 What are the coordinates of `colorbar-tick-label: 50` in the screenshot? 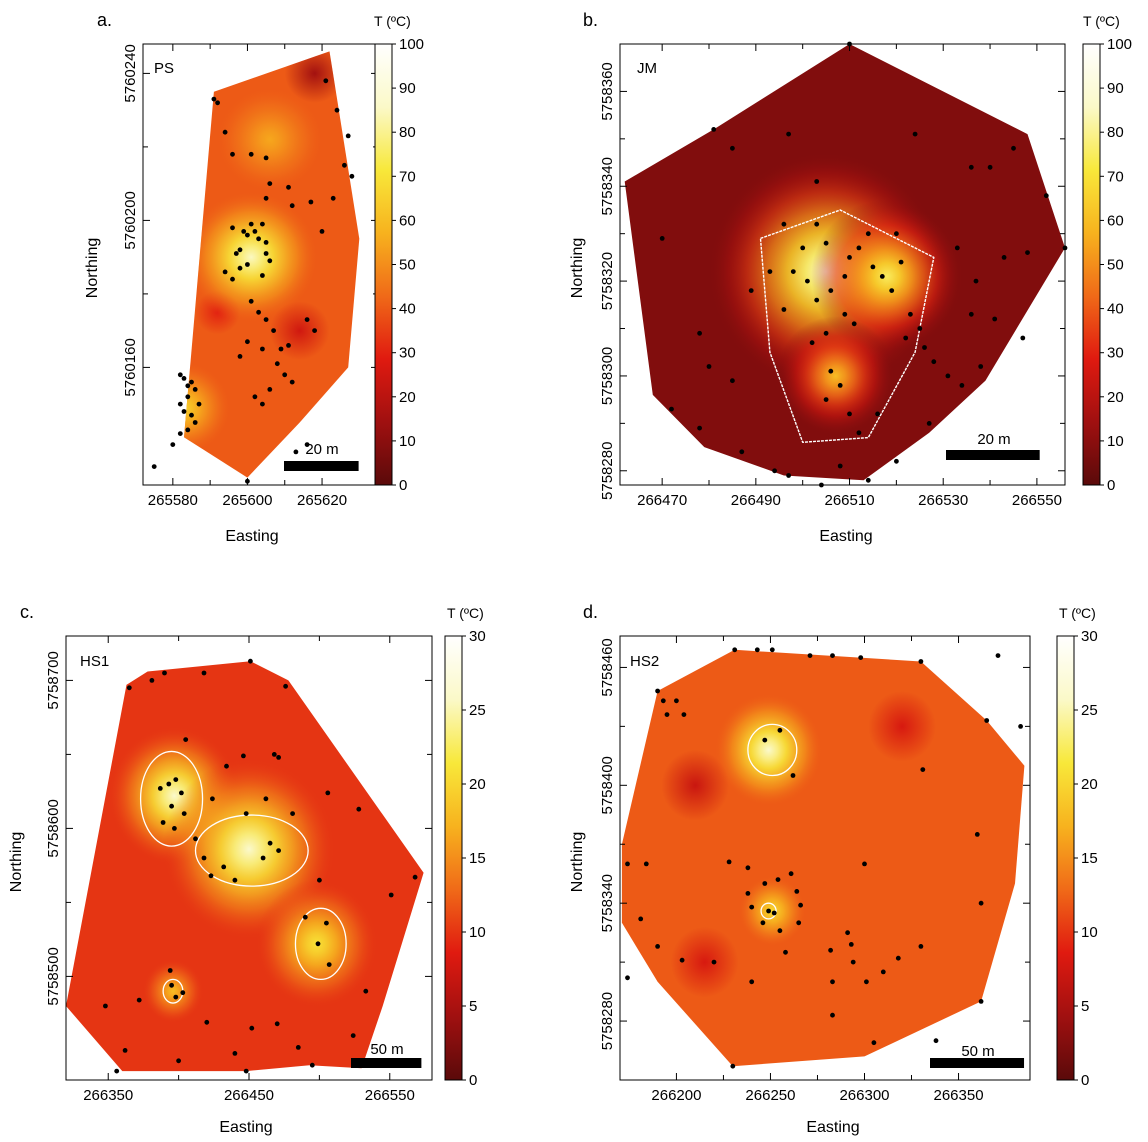 It's located at (407, 265).